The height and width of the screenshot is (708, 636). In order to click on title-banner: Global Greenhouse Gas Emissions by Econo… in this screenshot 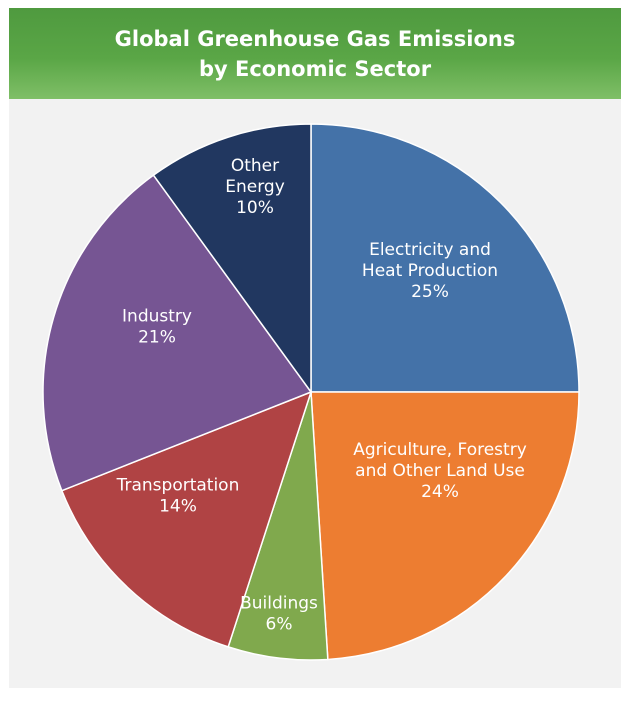, I will do `click(315, 53)`.